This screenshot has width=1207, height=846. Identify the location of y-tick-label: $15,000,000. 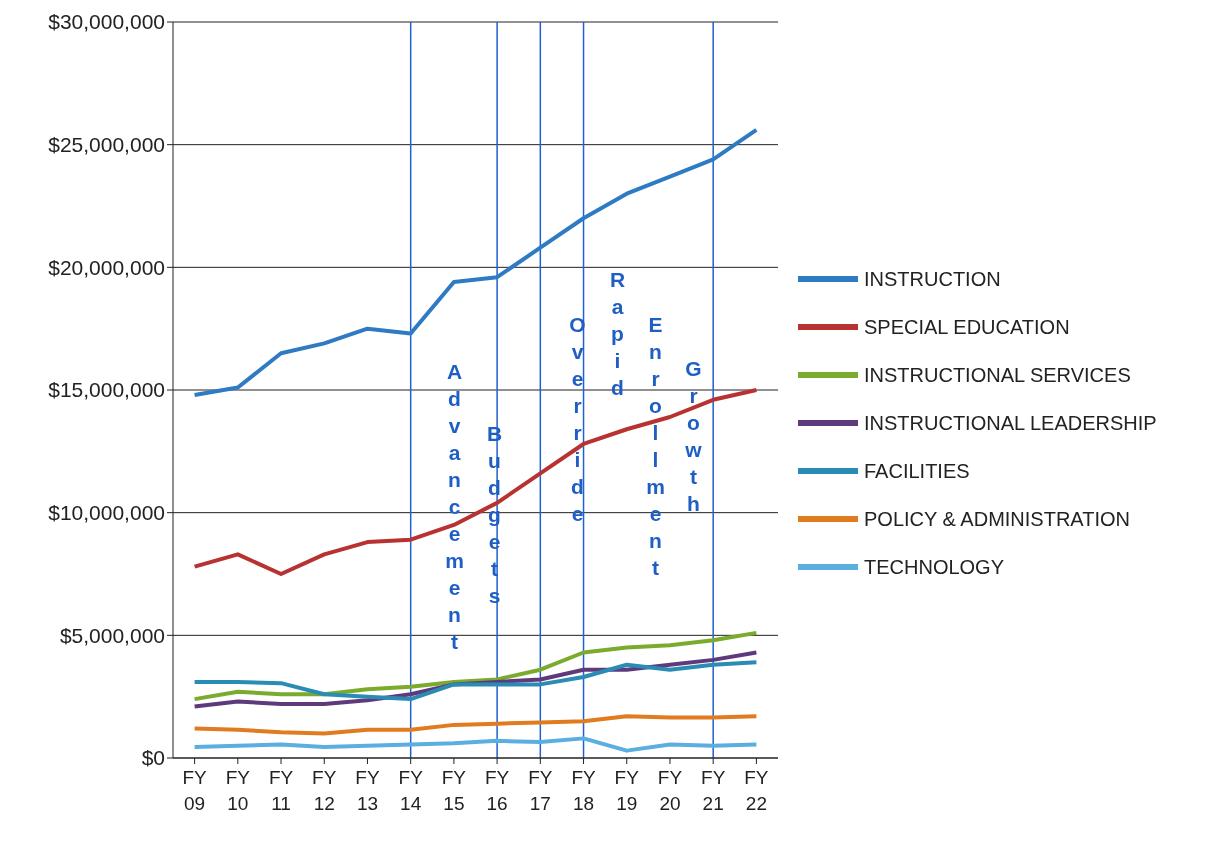
(106, 390).